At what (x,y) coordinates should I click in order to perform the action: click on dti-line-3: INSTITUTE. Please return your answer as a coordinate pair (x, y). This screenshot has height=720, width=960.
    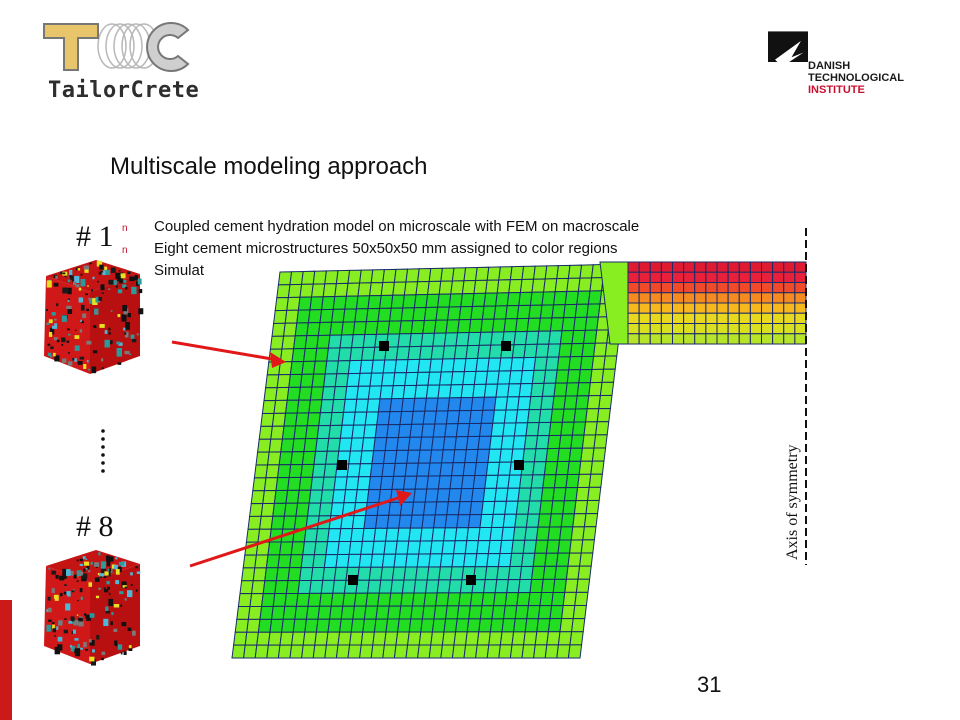
    Looking at the image, I should click on (836, 90).